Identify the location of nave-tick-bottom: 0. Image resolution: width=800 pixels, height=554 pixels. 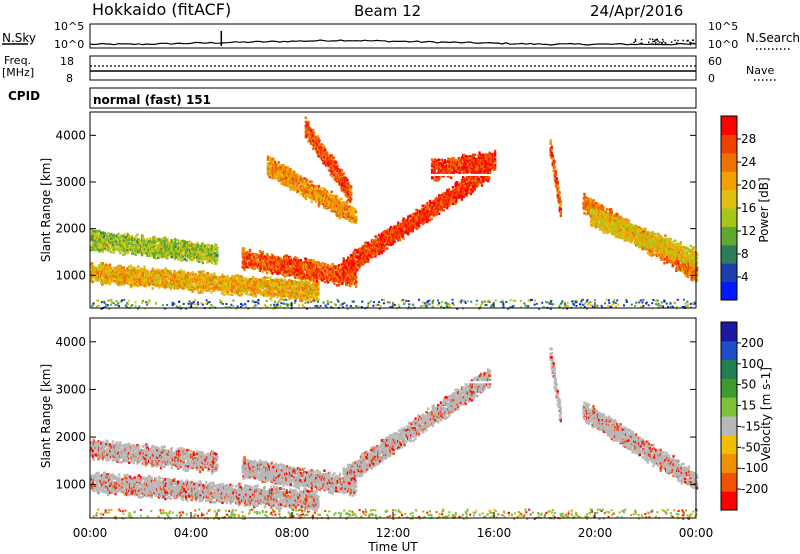
(711, 78).